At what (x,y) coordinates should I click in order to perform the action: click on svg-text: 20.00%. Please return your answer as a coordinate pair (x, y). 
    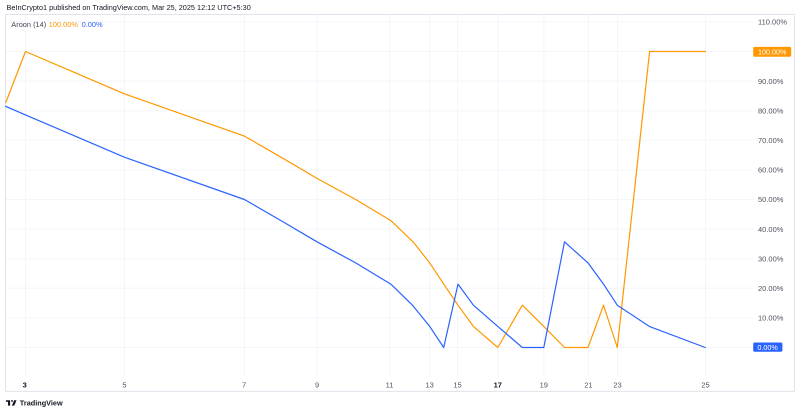
    Looking at the image, I should click on (771, 288).